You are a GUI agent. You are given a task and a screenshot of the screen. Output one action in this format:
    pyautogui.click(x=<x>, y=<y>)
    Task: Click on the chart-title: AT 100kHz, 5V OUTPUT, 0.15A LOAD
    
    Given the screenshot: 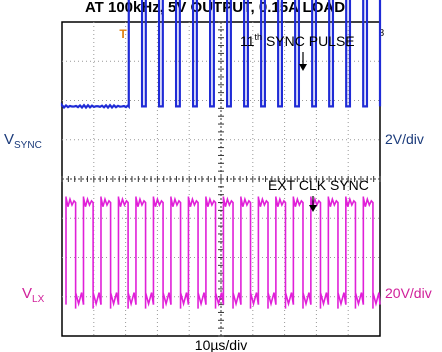 What is the action you would take?
    pyautogui.click(x=215, y=8)
    